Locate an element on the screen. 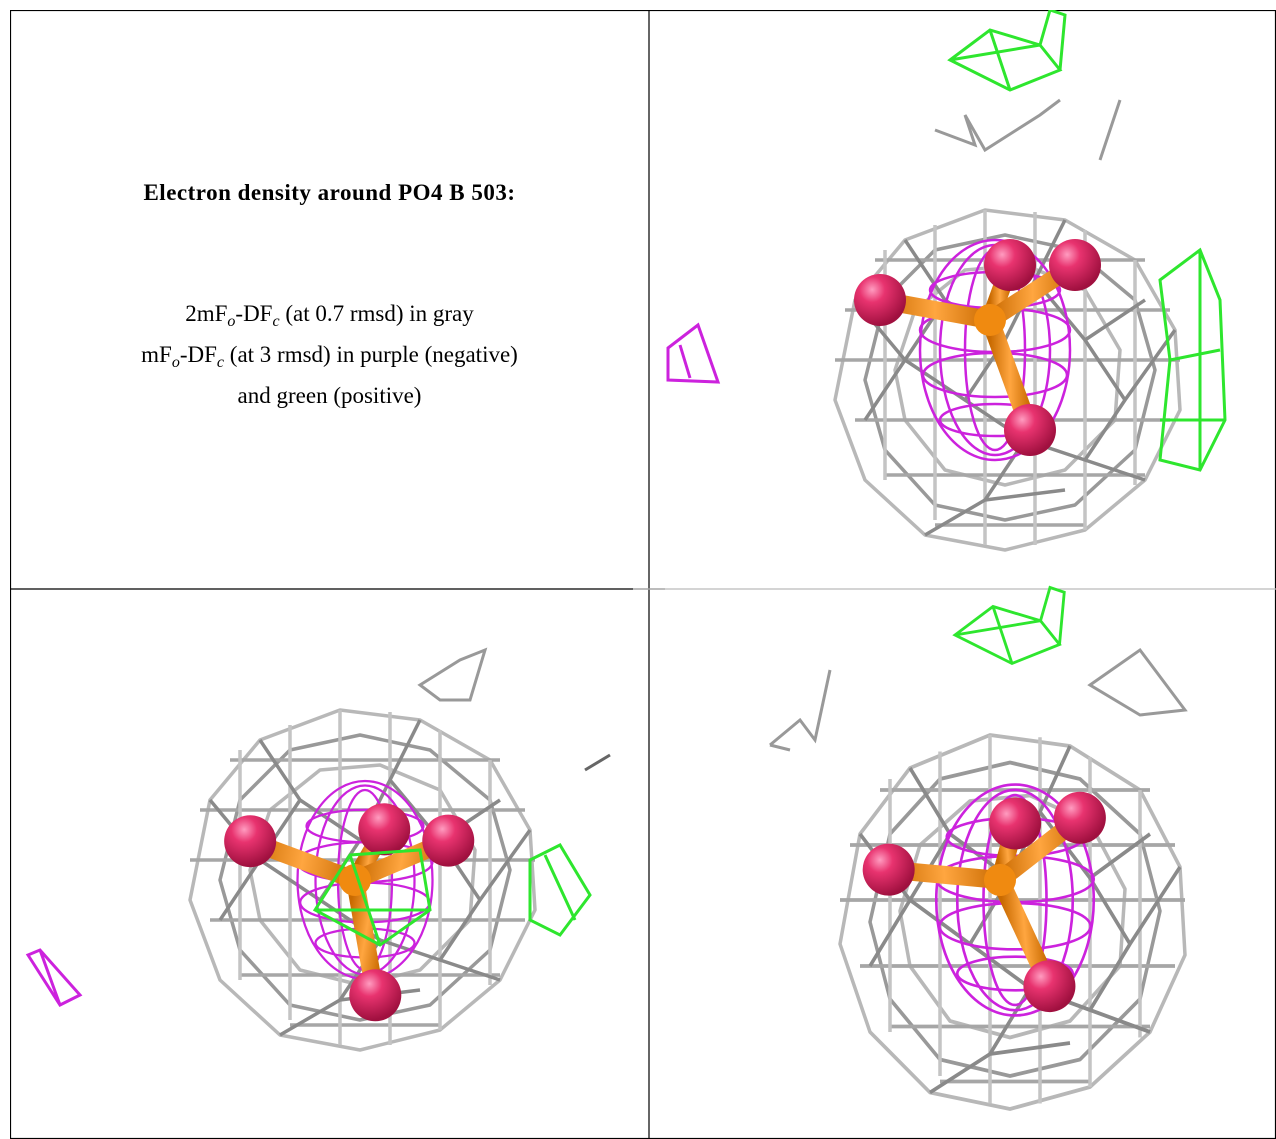  caption-line: and green (positive) is located at coordinates (329, 395).